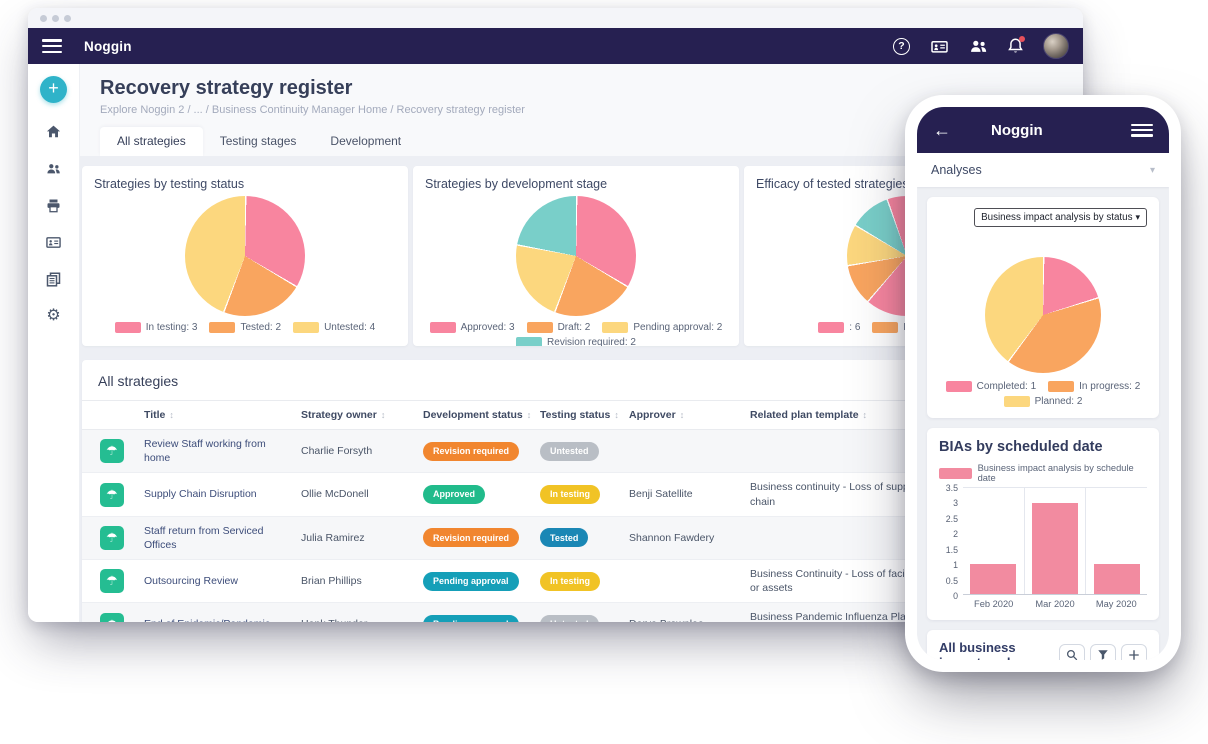 This screenshot has height=744, width=1208. I want to click on bell-icon, so click(1016, 45).